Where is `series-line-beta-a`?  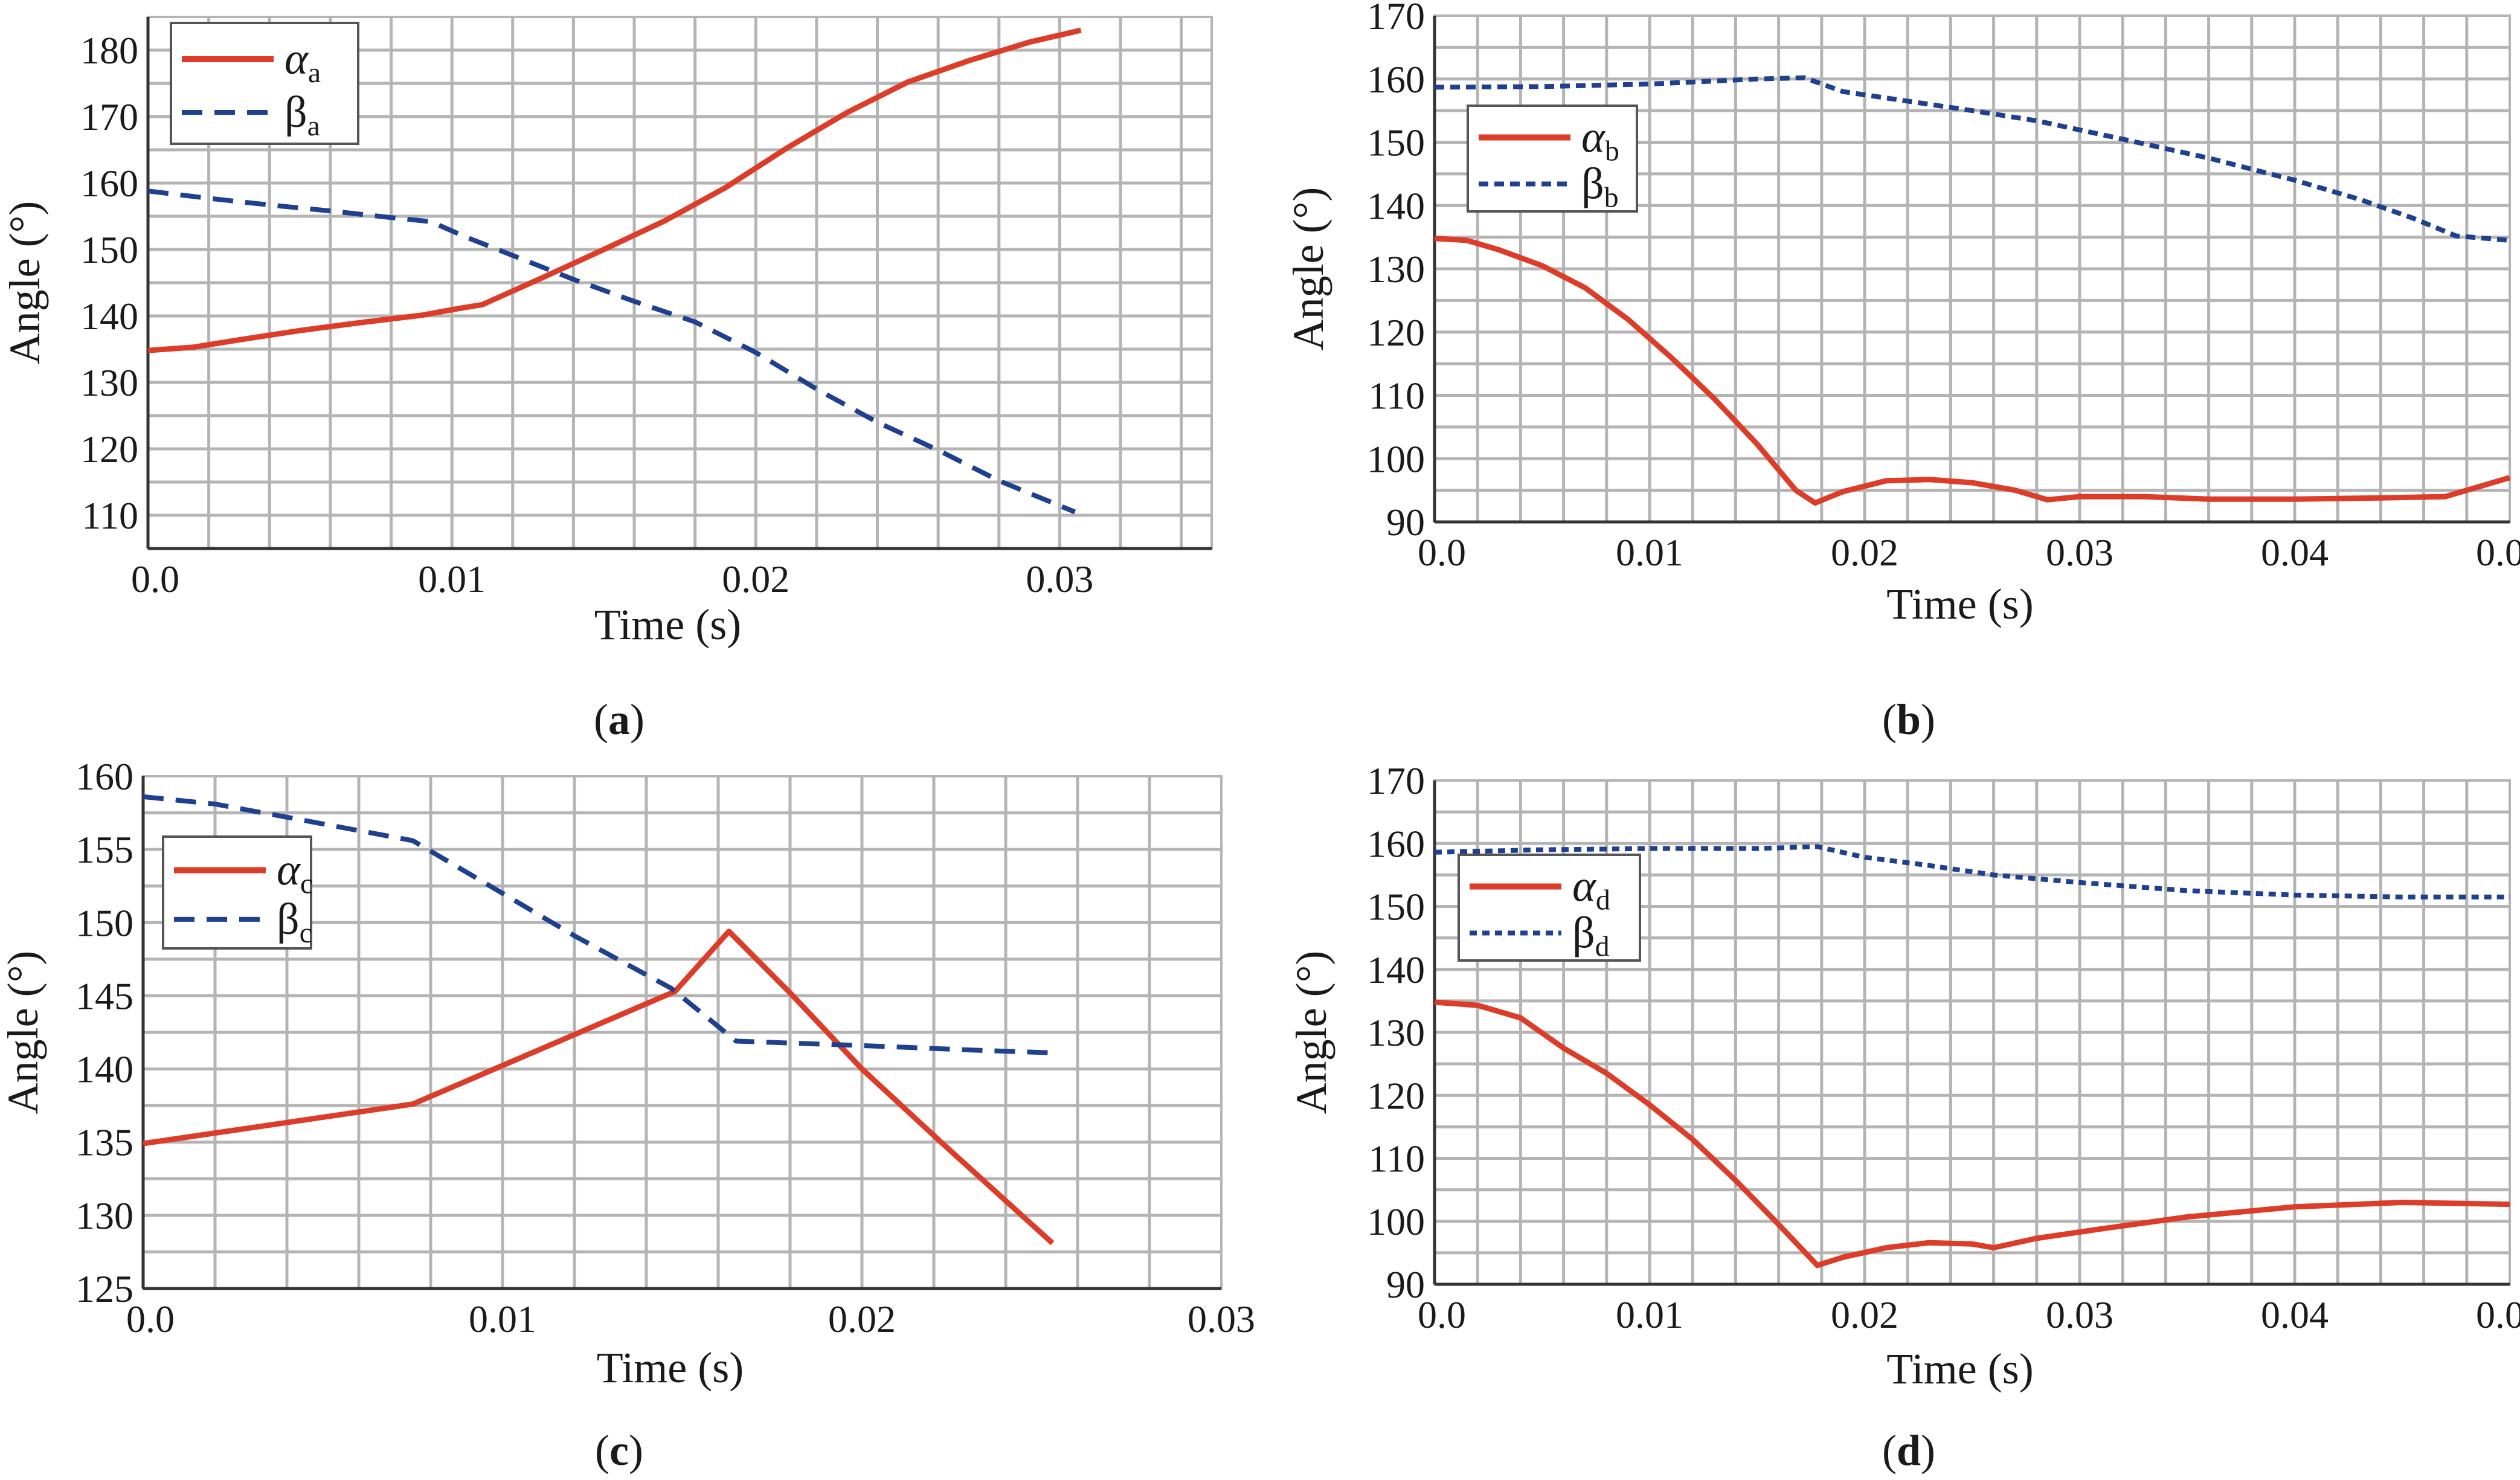 series-line-beta-a is located at coordinates (611, 351).